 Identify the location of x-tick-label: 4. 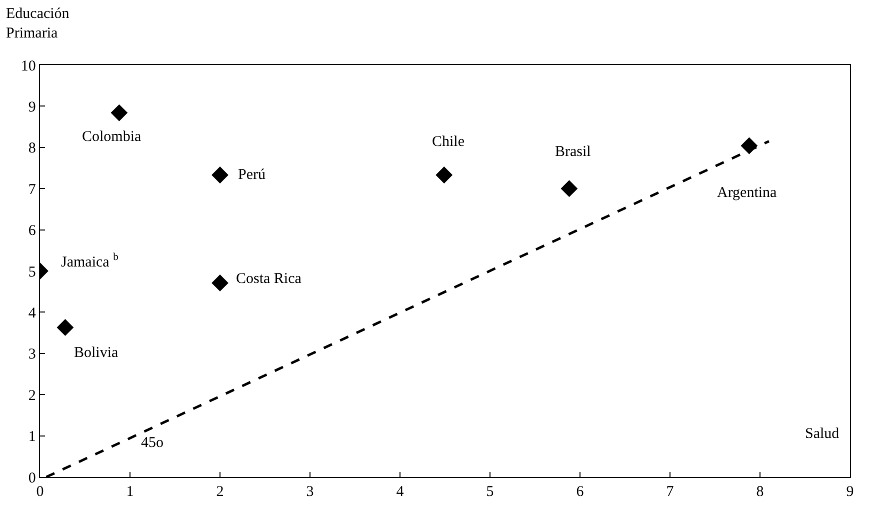
(400, 492).